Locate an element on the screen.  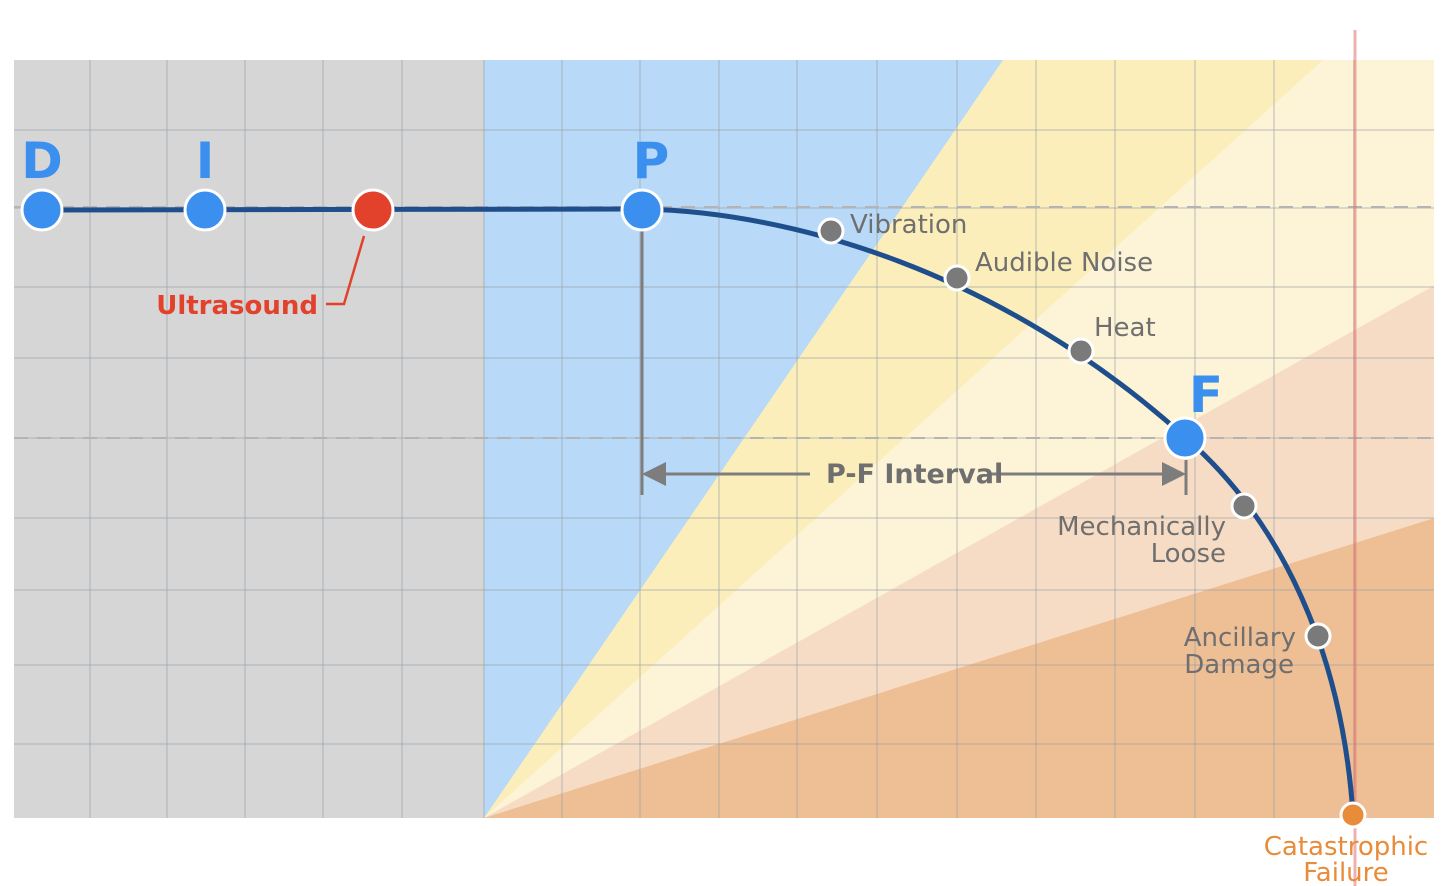
mechanically-loose-label-line2: Loose is located at coordinates (1188, 554).